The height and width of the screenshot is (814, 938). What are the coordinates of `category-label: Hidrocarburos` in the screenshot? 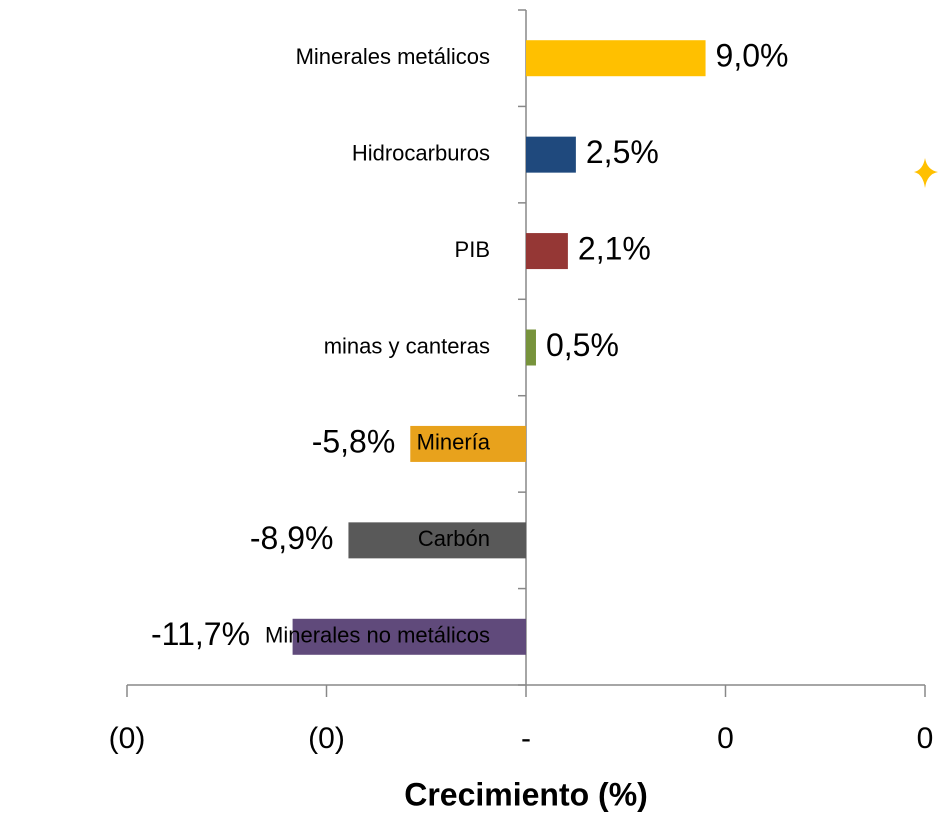 It's located at (421, 152).